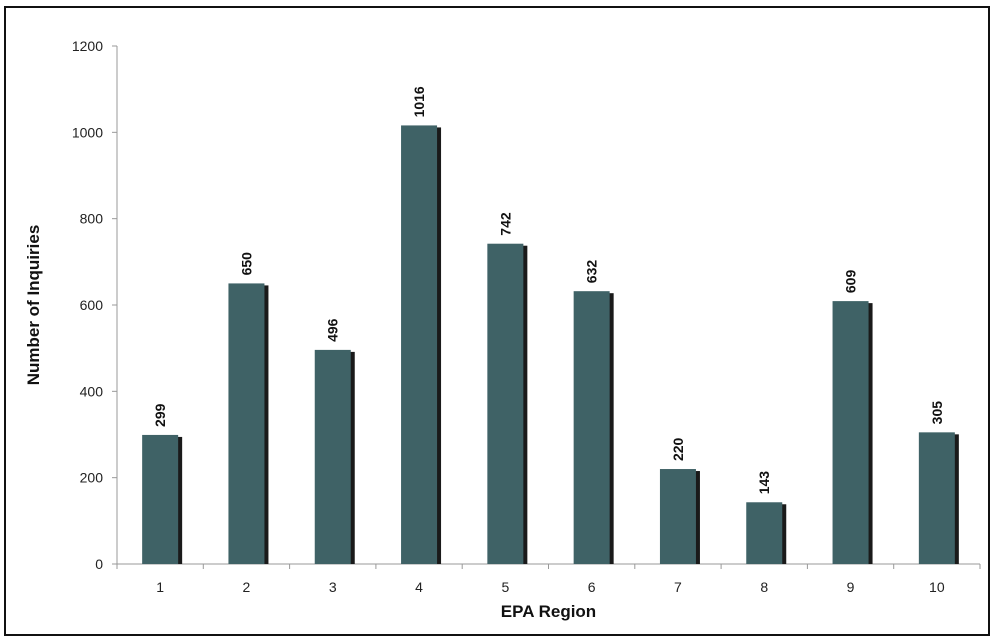 This screenshot has height=641, width=998. Describe the element at coordinates (333, 330) in the screenshot. I see `data-label: 496` at that location.